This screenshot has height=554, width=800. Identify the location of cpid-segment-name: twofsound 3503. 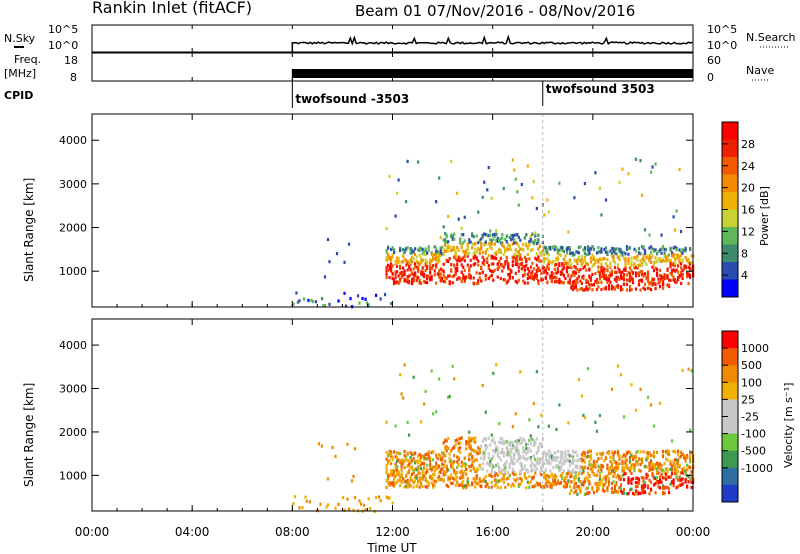
(600, 89).